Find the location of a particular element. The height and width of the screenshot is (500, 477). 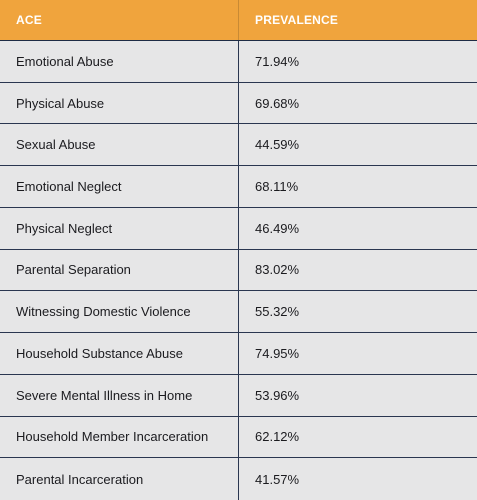

table-row: Physical Abuse 69.68% is located at coordinates (238, 103).